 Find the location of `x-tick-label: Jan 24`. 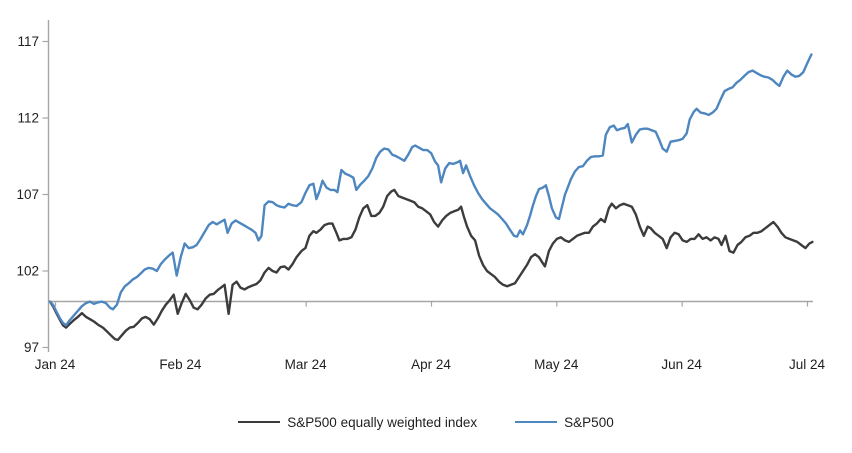

x-tick-label: Jan 24 is located at coordinates (55, 364).